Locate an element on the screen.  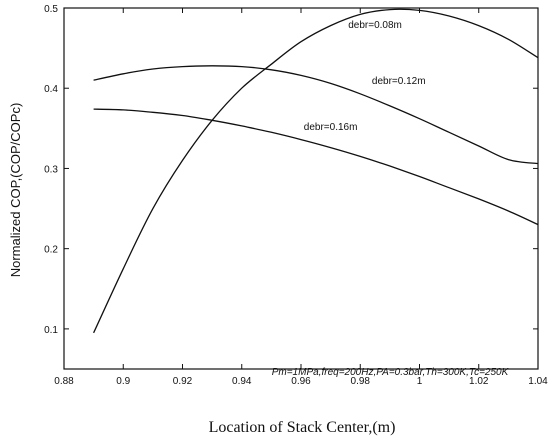
y-tick-label: 0.2 is located at coordinates (51, 250).